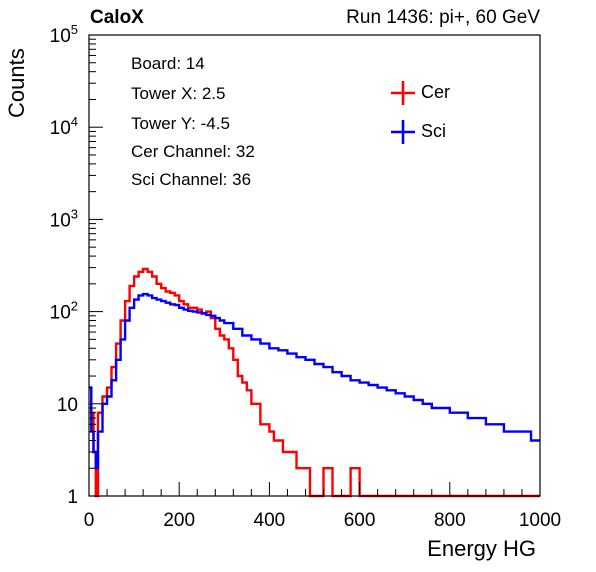 This screenshot has height=572, width=596. What do you see at coordinates (434, 131) in the screenshot?
I see `legend-label-sci: Sci` at bounding box center [434, 131].